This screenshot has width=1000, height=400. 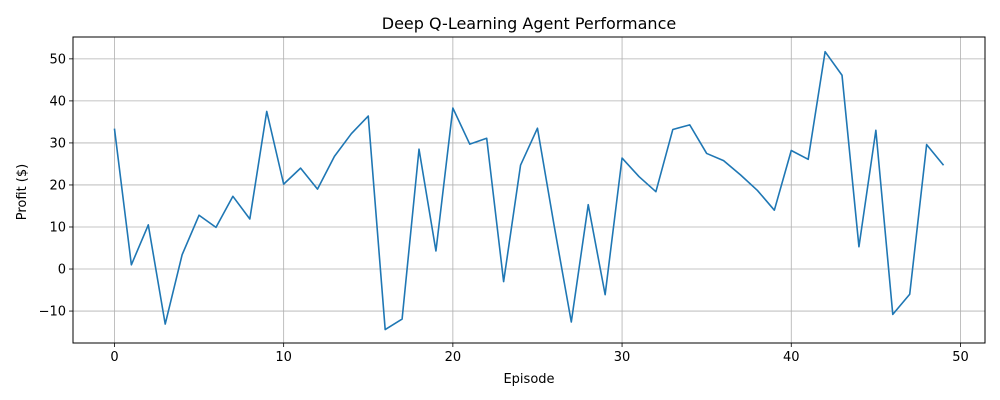 I want to click on x-tick-label: 20, so click(x=453, y=357).